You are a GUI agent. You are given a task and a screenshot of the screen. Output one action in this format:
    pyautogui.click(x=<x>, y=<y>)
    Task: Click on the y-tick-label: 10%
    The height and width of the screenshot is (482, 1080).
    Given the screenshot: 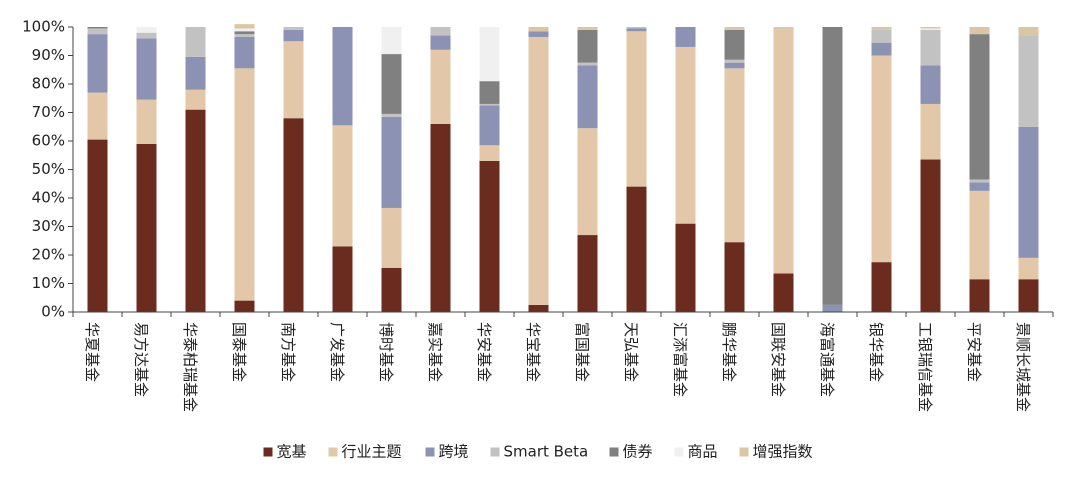 What is the action you would take?
    pyautogui.click(x=48, y=283)
    